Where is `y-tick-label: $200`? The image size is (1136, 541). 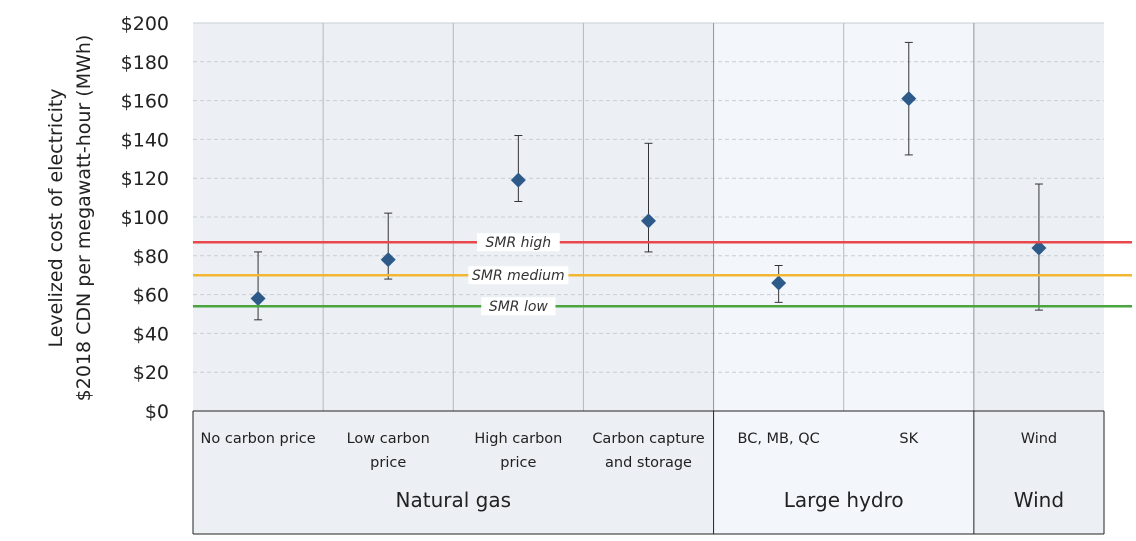 y-tick-label: $200 is located at coordinates (145, 24).